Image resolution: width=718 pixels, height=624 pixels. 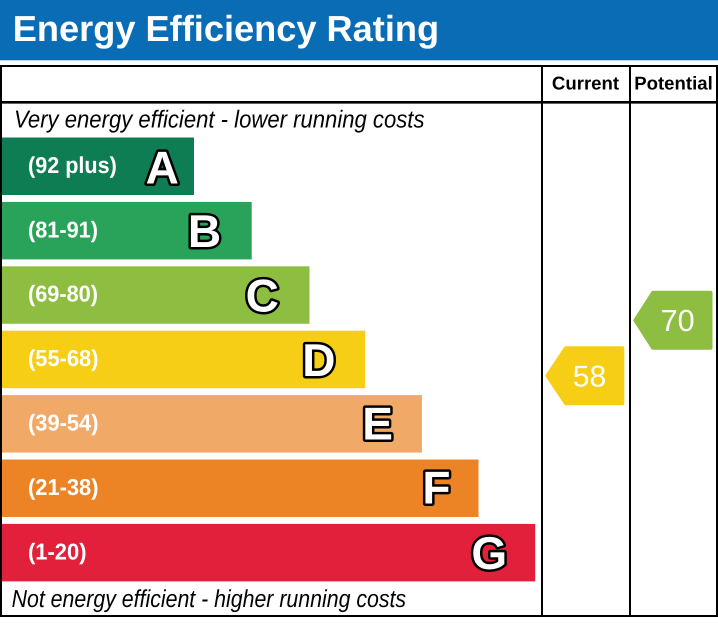 I want to click on svg-text: B, so click(x=204, y=231).